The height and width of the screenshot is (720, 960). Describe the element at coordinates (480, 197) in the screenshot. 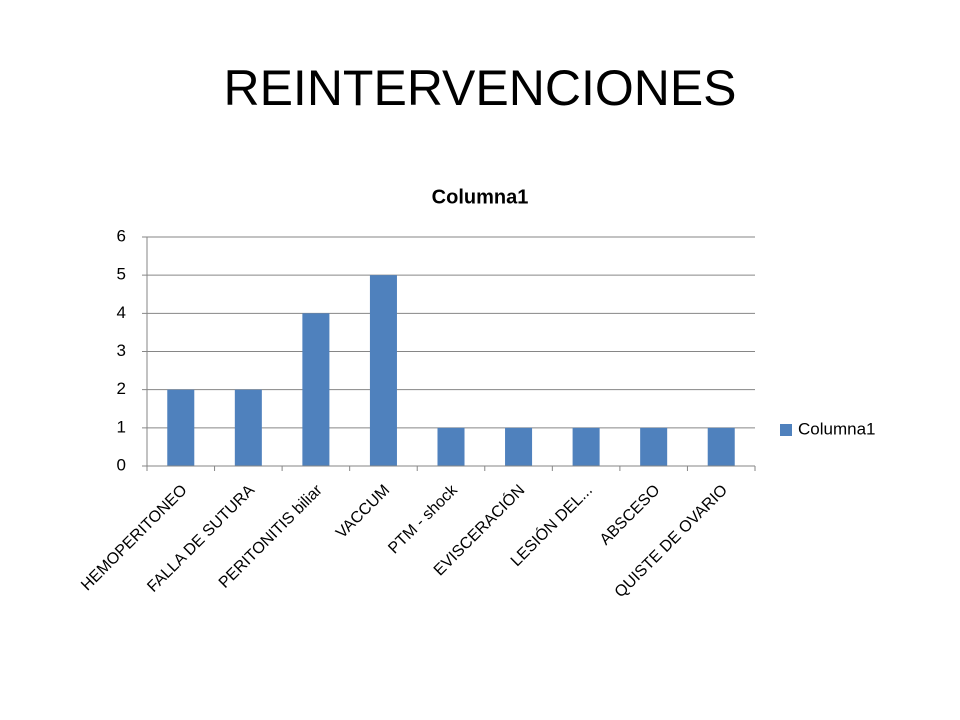

I see `chart-title: Columna1` at that location.